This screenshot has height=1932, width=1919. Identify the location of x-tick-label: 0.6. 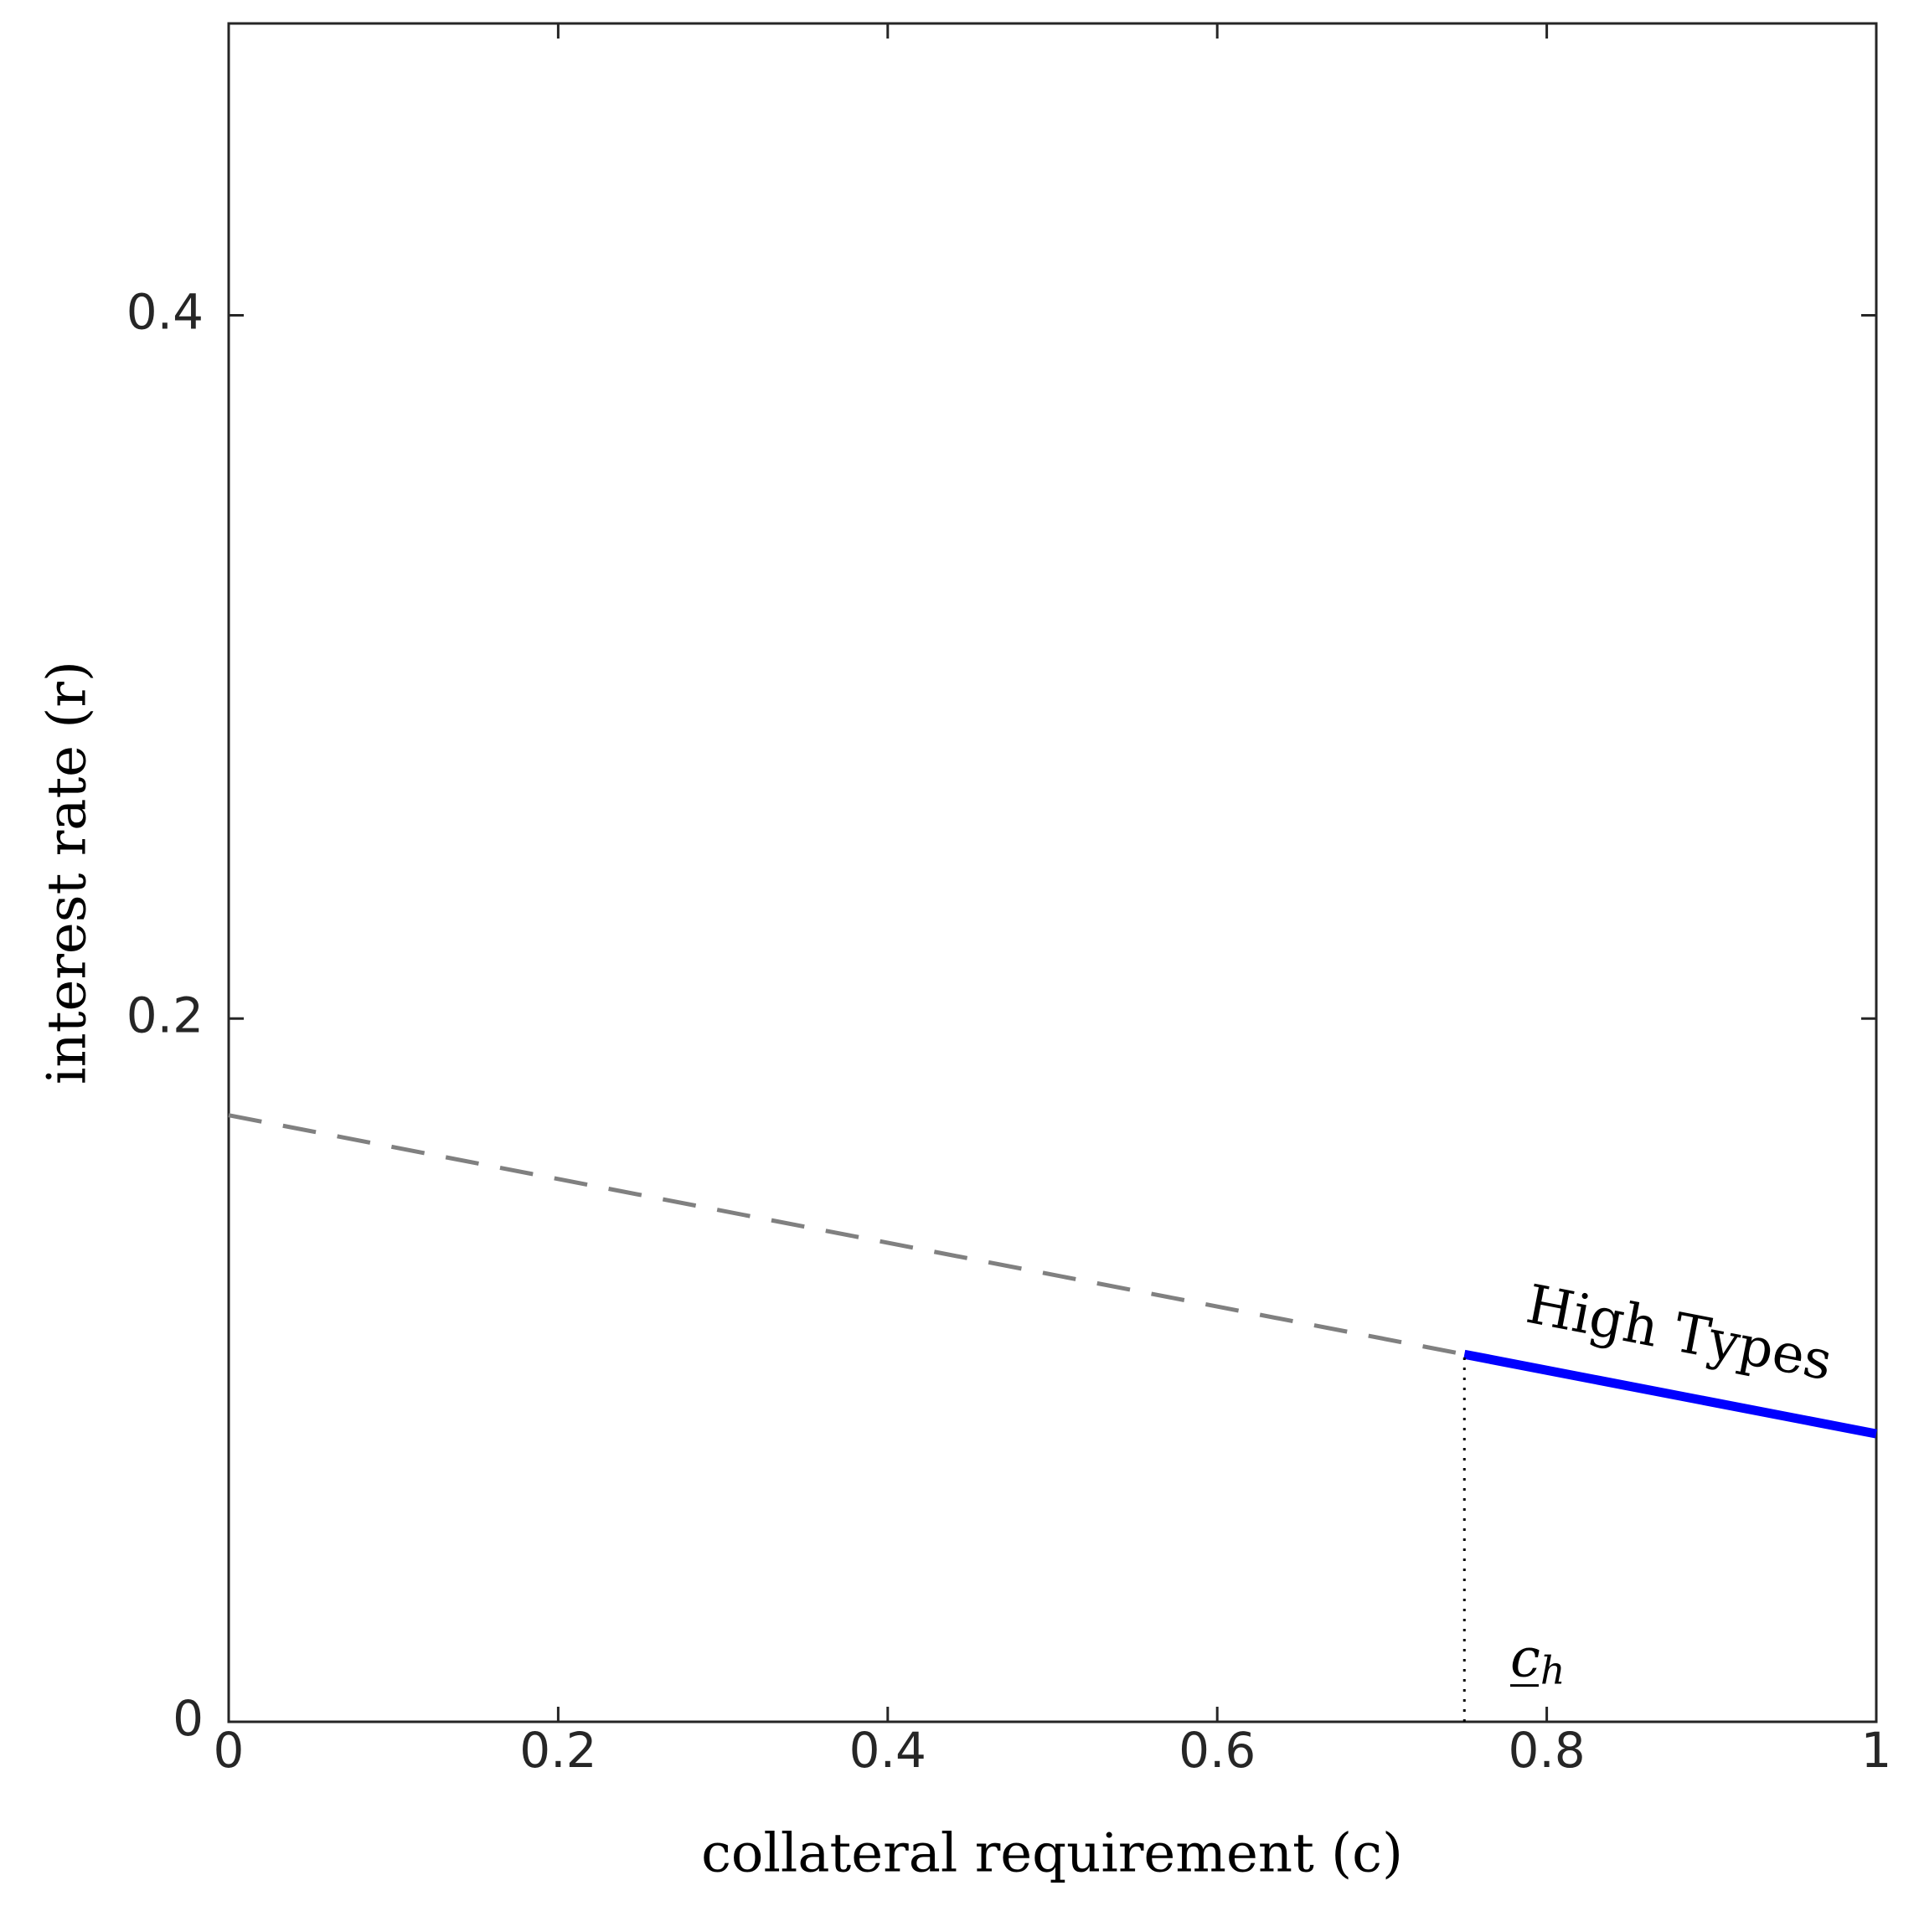
(1218, 1750).